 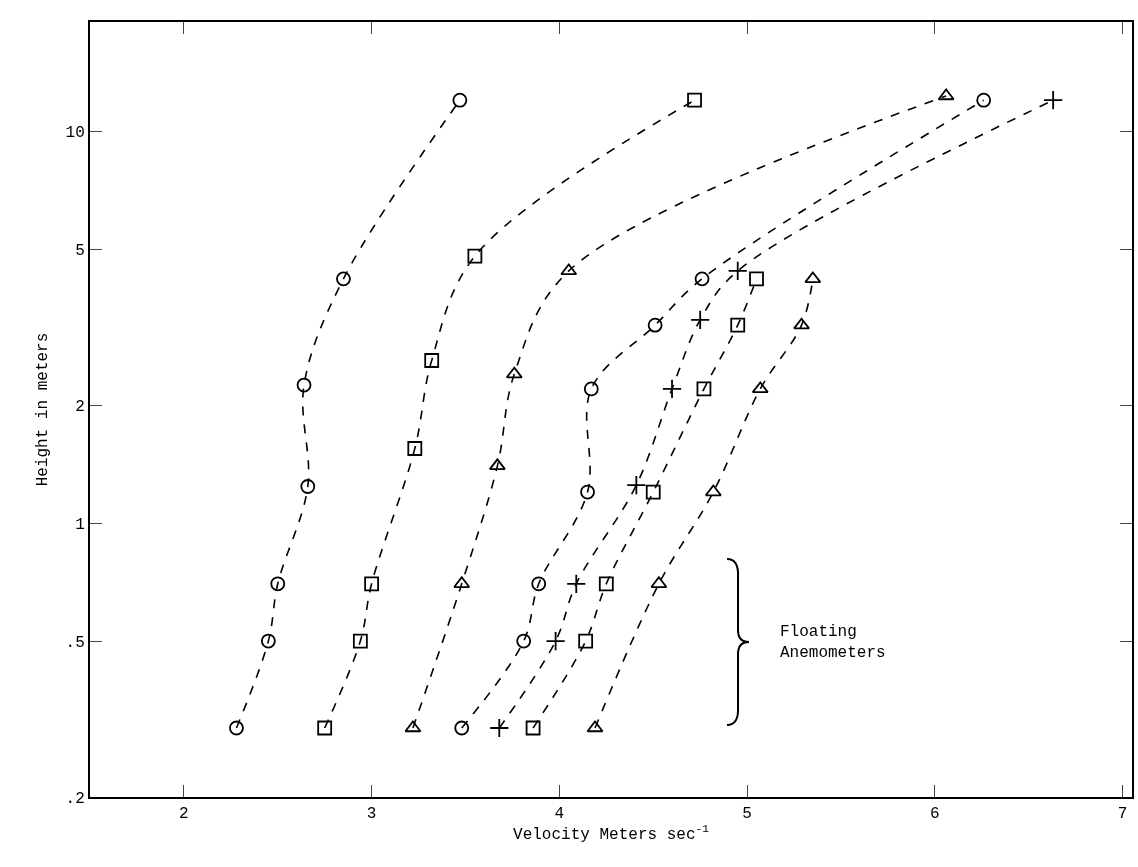 I want to click on y-tick-label: .2, so click(x=75, y=798).